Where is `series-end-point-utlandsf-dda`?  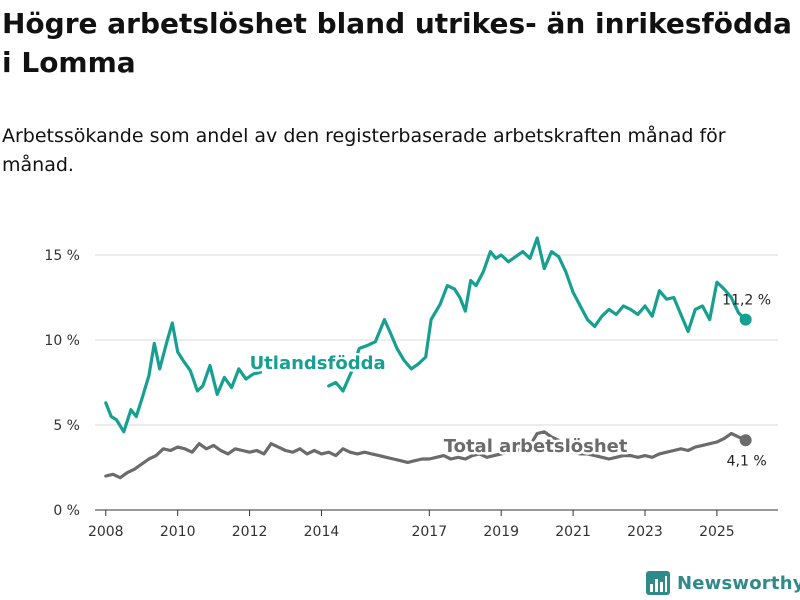
series-end-point-utlandsf-dda is located at coordinates (745, 319).